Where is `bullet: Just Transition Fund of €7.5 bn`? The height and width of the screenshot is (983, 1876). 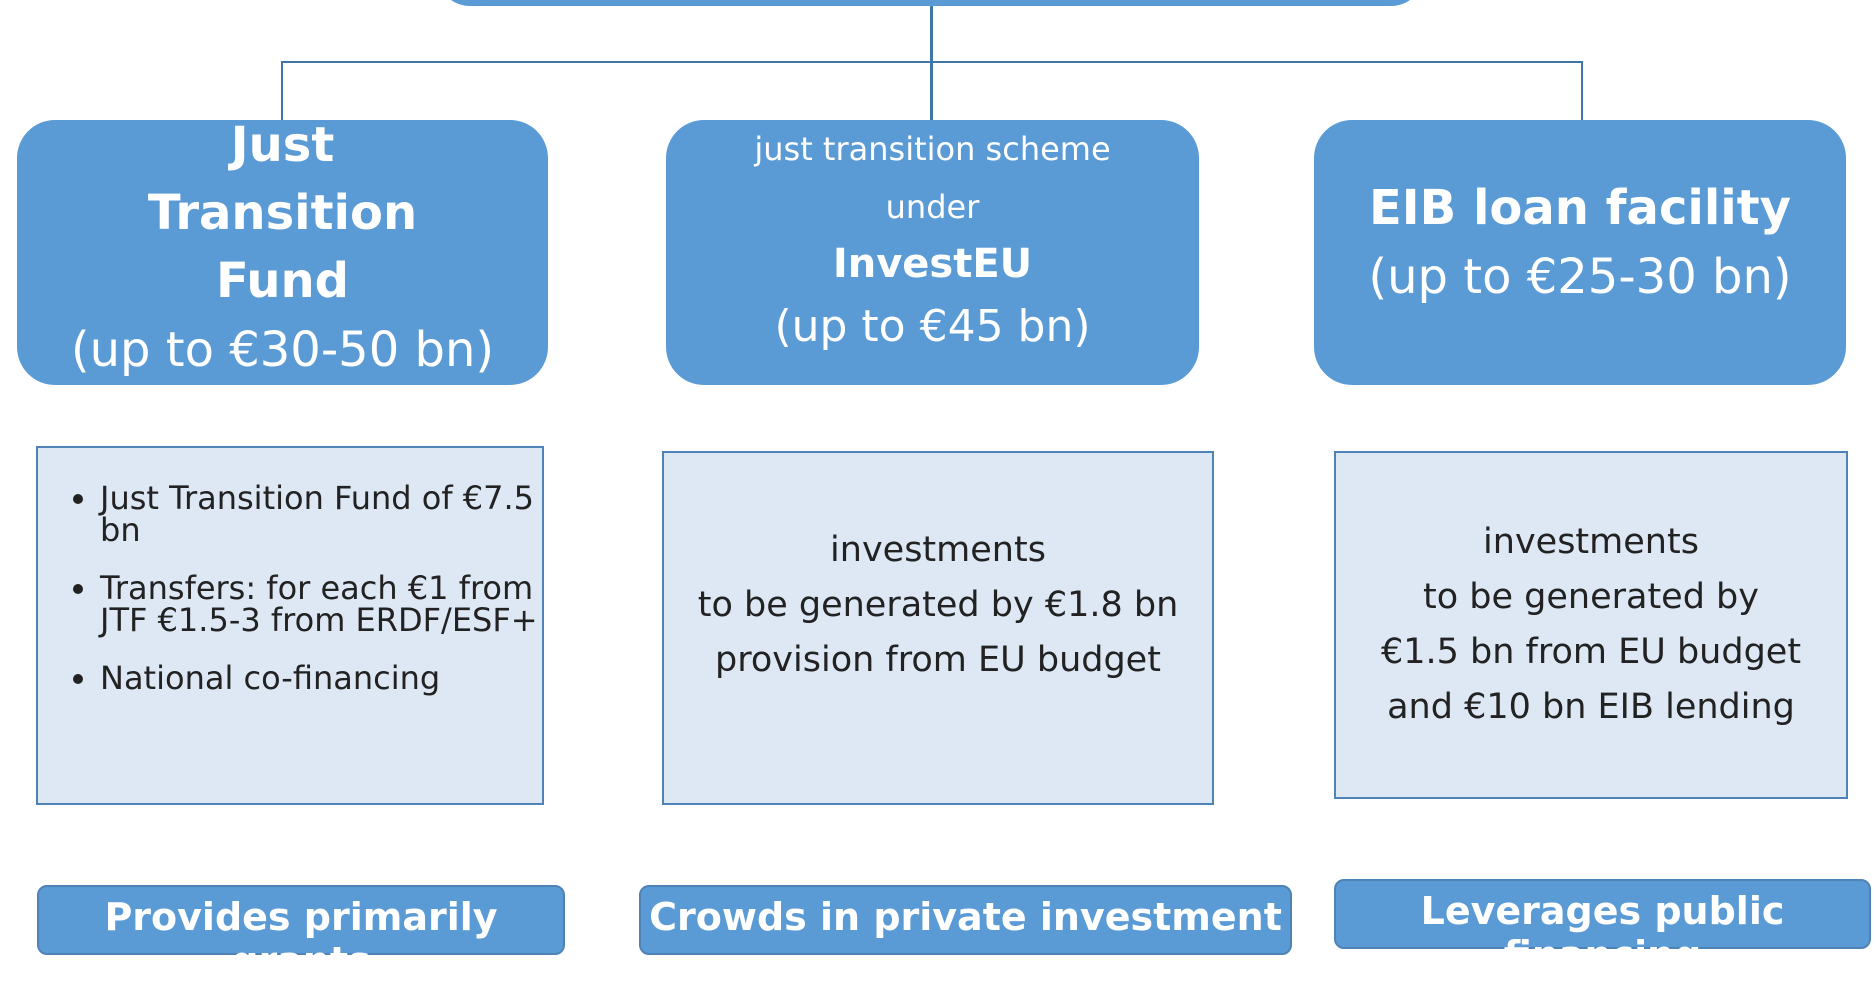 bullet: Just Transition Fund of €7.5 bn is located at coordinates (321, 514).